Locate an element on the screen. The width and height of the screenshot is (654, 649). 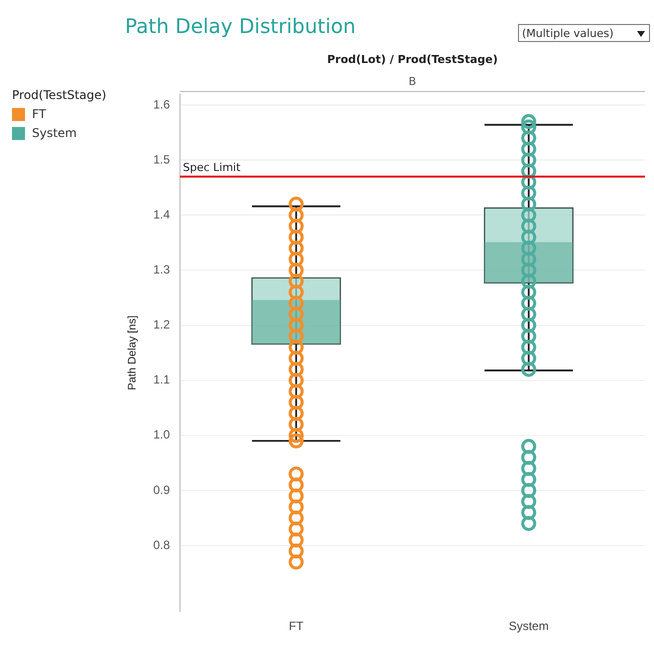
y-tick-label: 1.0 is located at coordinates (161, 435).